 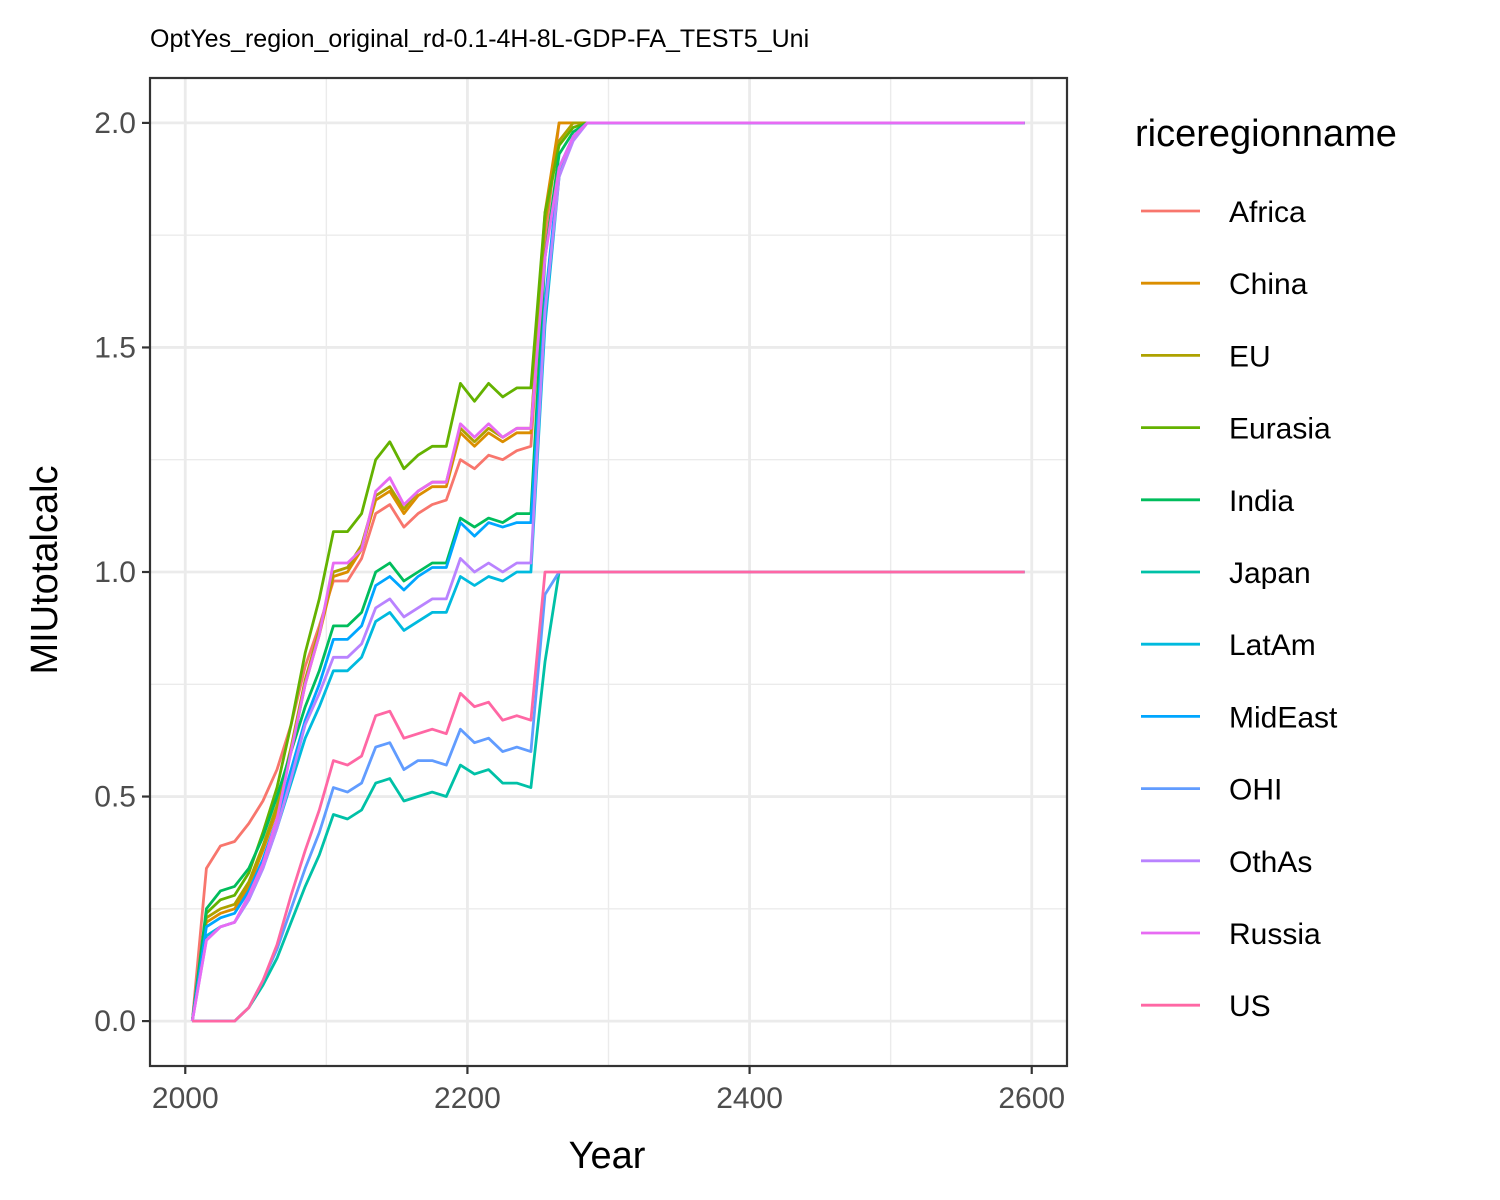 What do you see at coordinates (607, 1156) in the screenshot?
I see `x-axis-title: Year` at bounding box center [607, 1156].